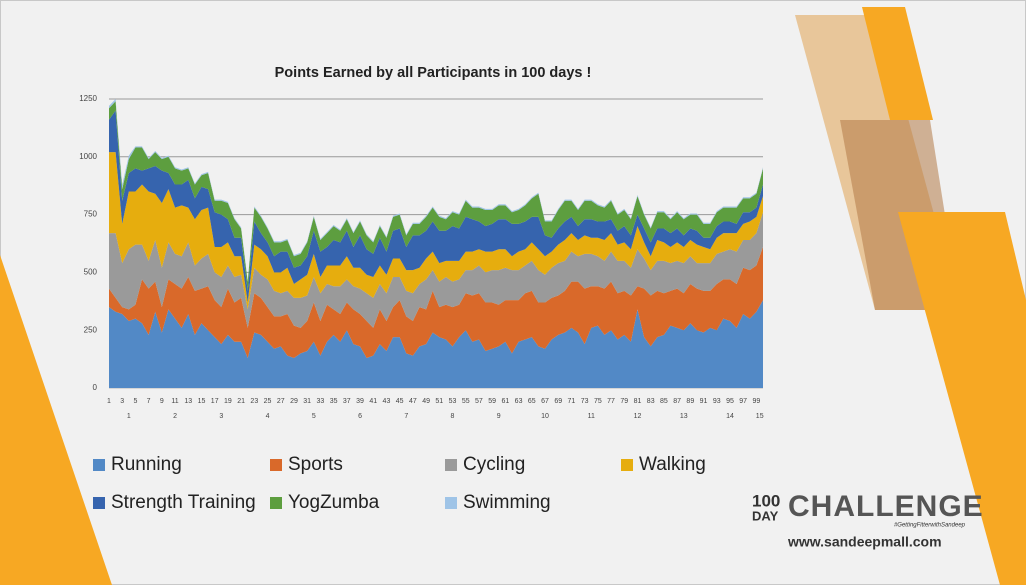 The height and width of the screenshot is (585, 1026). What do you see at coordinates (360, 416) in the screenshot?
I see `x-group-label: 6` at bounding box center [360, 416].